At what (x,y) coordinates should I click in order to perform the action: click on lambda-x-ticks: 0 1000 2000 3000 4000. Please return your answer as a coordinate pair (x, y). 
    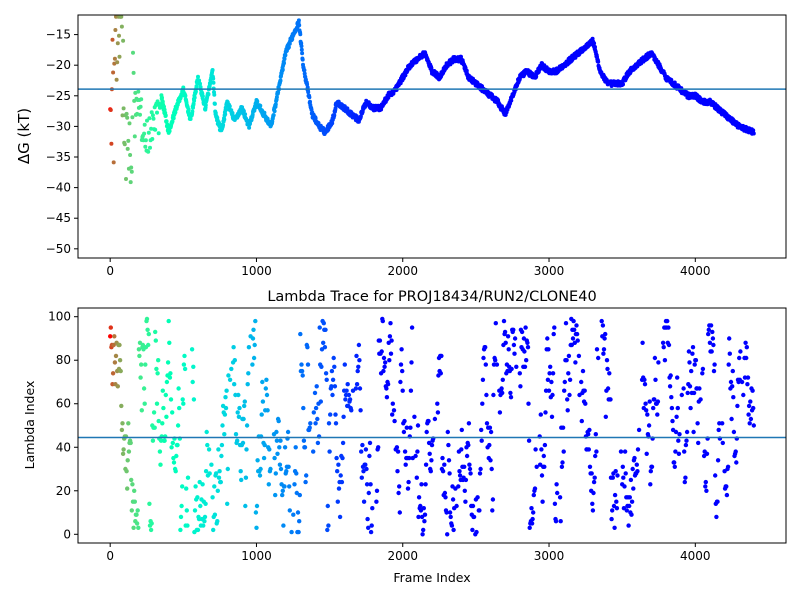
    Looking at the image, I should click on (408, 553).